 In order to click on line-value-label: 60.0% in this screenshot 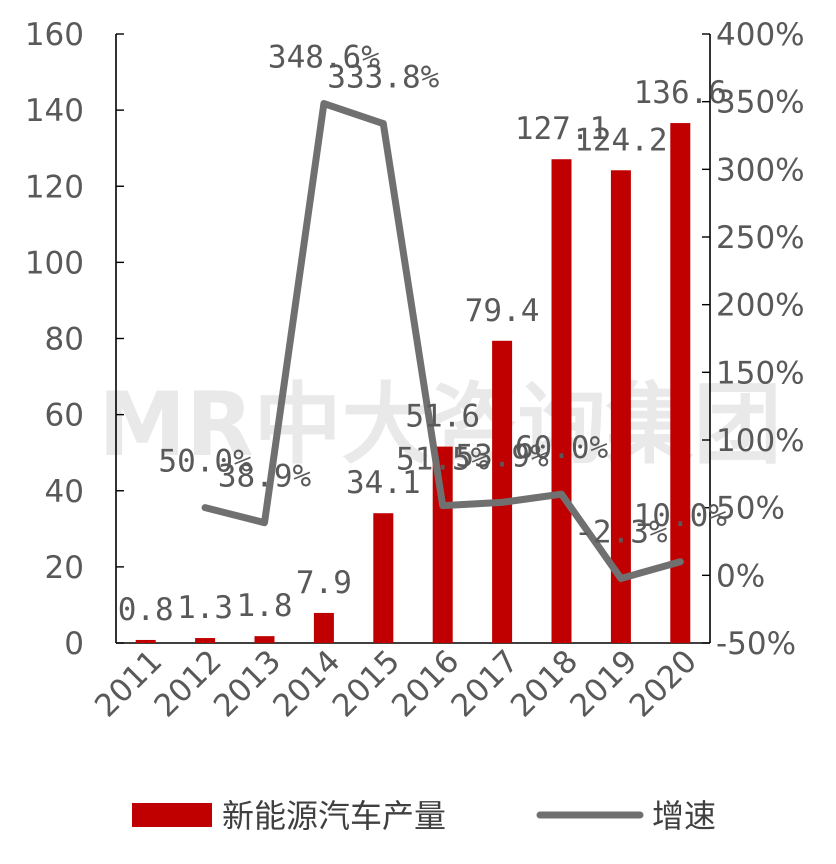, I will do `click(562, 448)`.